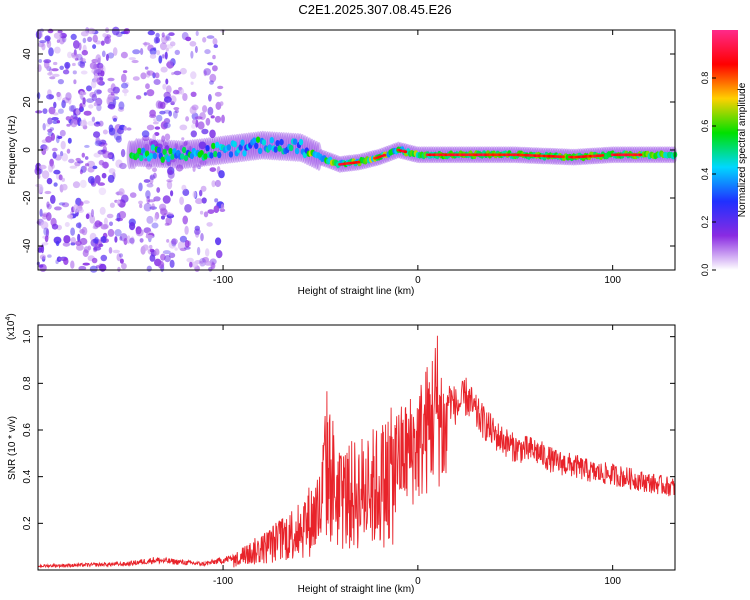  What do you see at coordinates (27, 523) in the screenshot?
I see `y-tick-label: 0.2` at bounding box center [27, 523].